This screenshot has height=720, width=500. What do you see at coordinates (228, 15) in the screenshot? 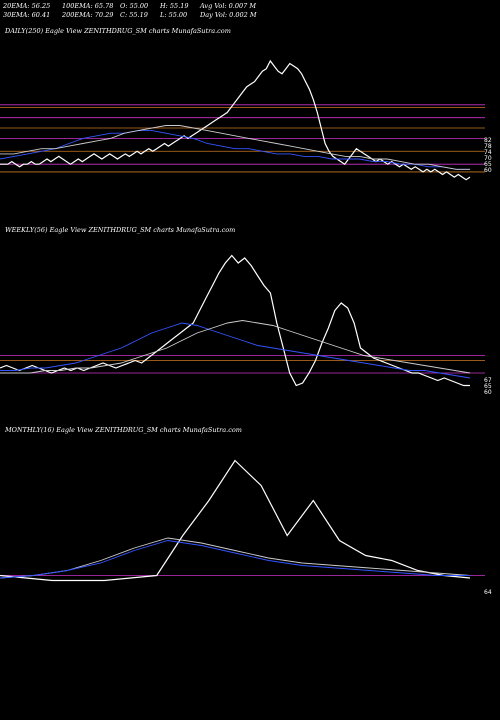
I see `day-volume-stat: Day Vol: 0.002 M` at bounding box center [228, 15].